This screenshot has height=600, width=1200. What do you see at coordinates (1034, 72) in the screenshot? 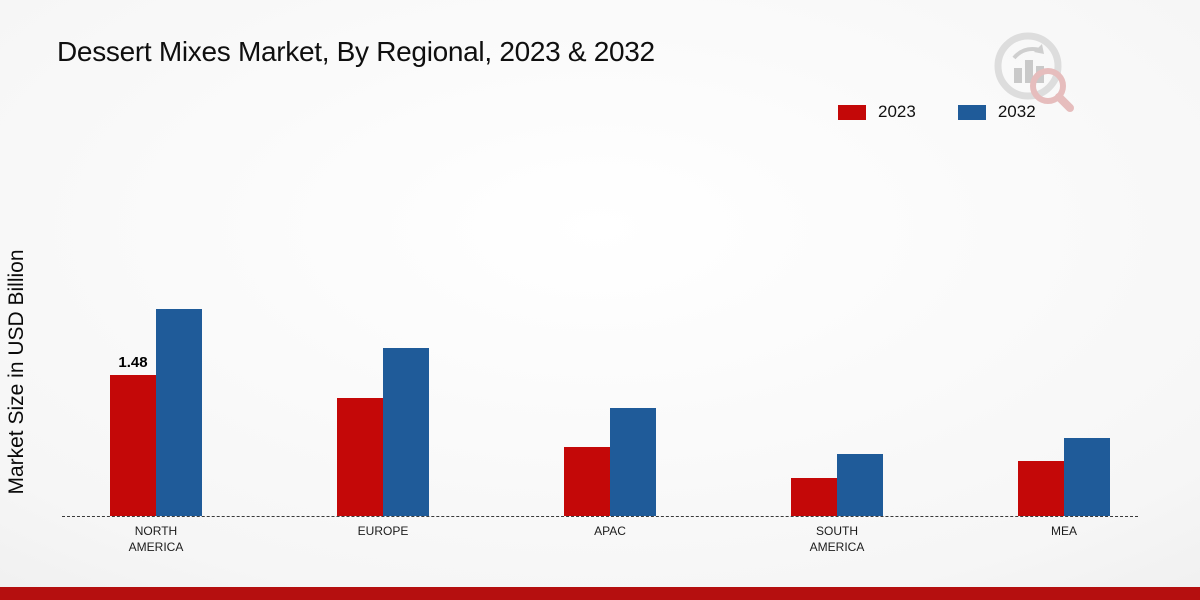
I see `brand-logo-icon` at bounding box center [1034, 72].